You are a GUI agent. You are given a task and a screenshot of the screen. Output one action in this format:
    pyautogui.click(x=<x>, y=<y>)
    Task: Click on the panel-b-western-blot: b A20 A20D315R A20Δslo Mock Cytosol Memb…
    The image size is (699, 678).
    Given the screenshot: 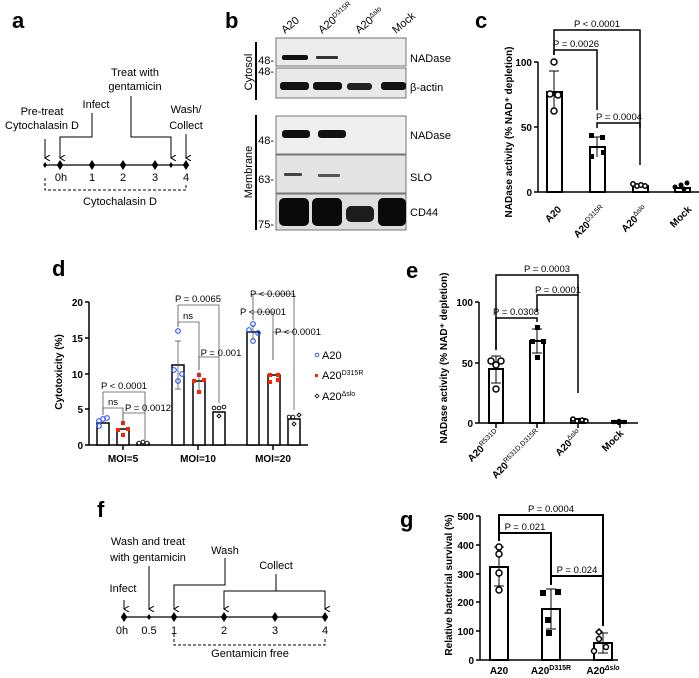 What is the action you would take?
    pyautogui.click(x=338, y=116)
    